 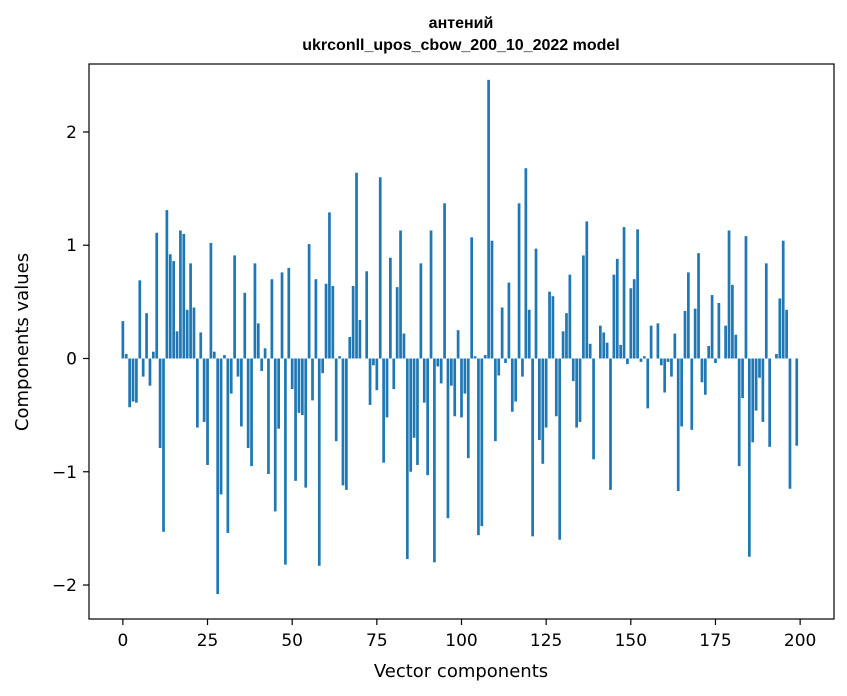 I want to click on y-tick-label: 0, so click(x=71, y=359).